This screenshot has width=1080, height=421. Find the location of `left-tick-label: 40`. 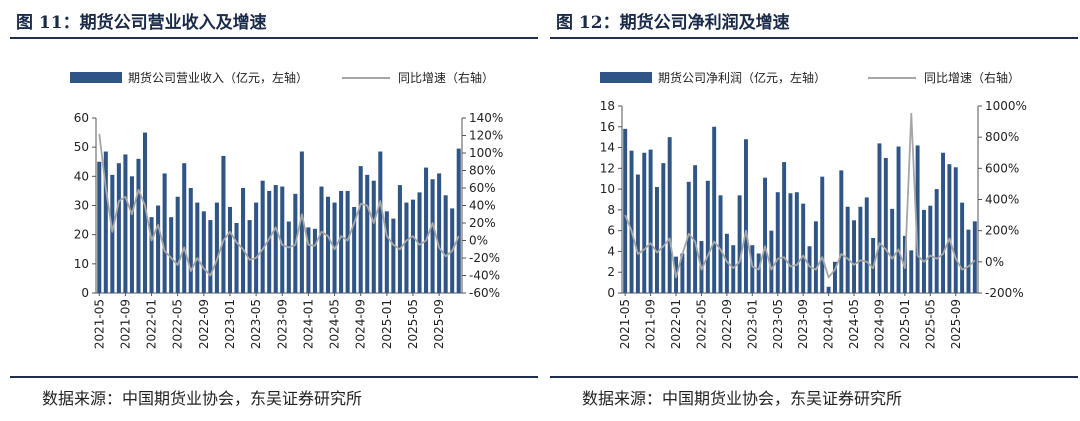

left-tick-label: 40 is located at coordinates (81, 176).